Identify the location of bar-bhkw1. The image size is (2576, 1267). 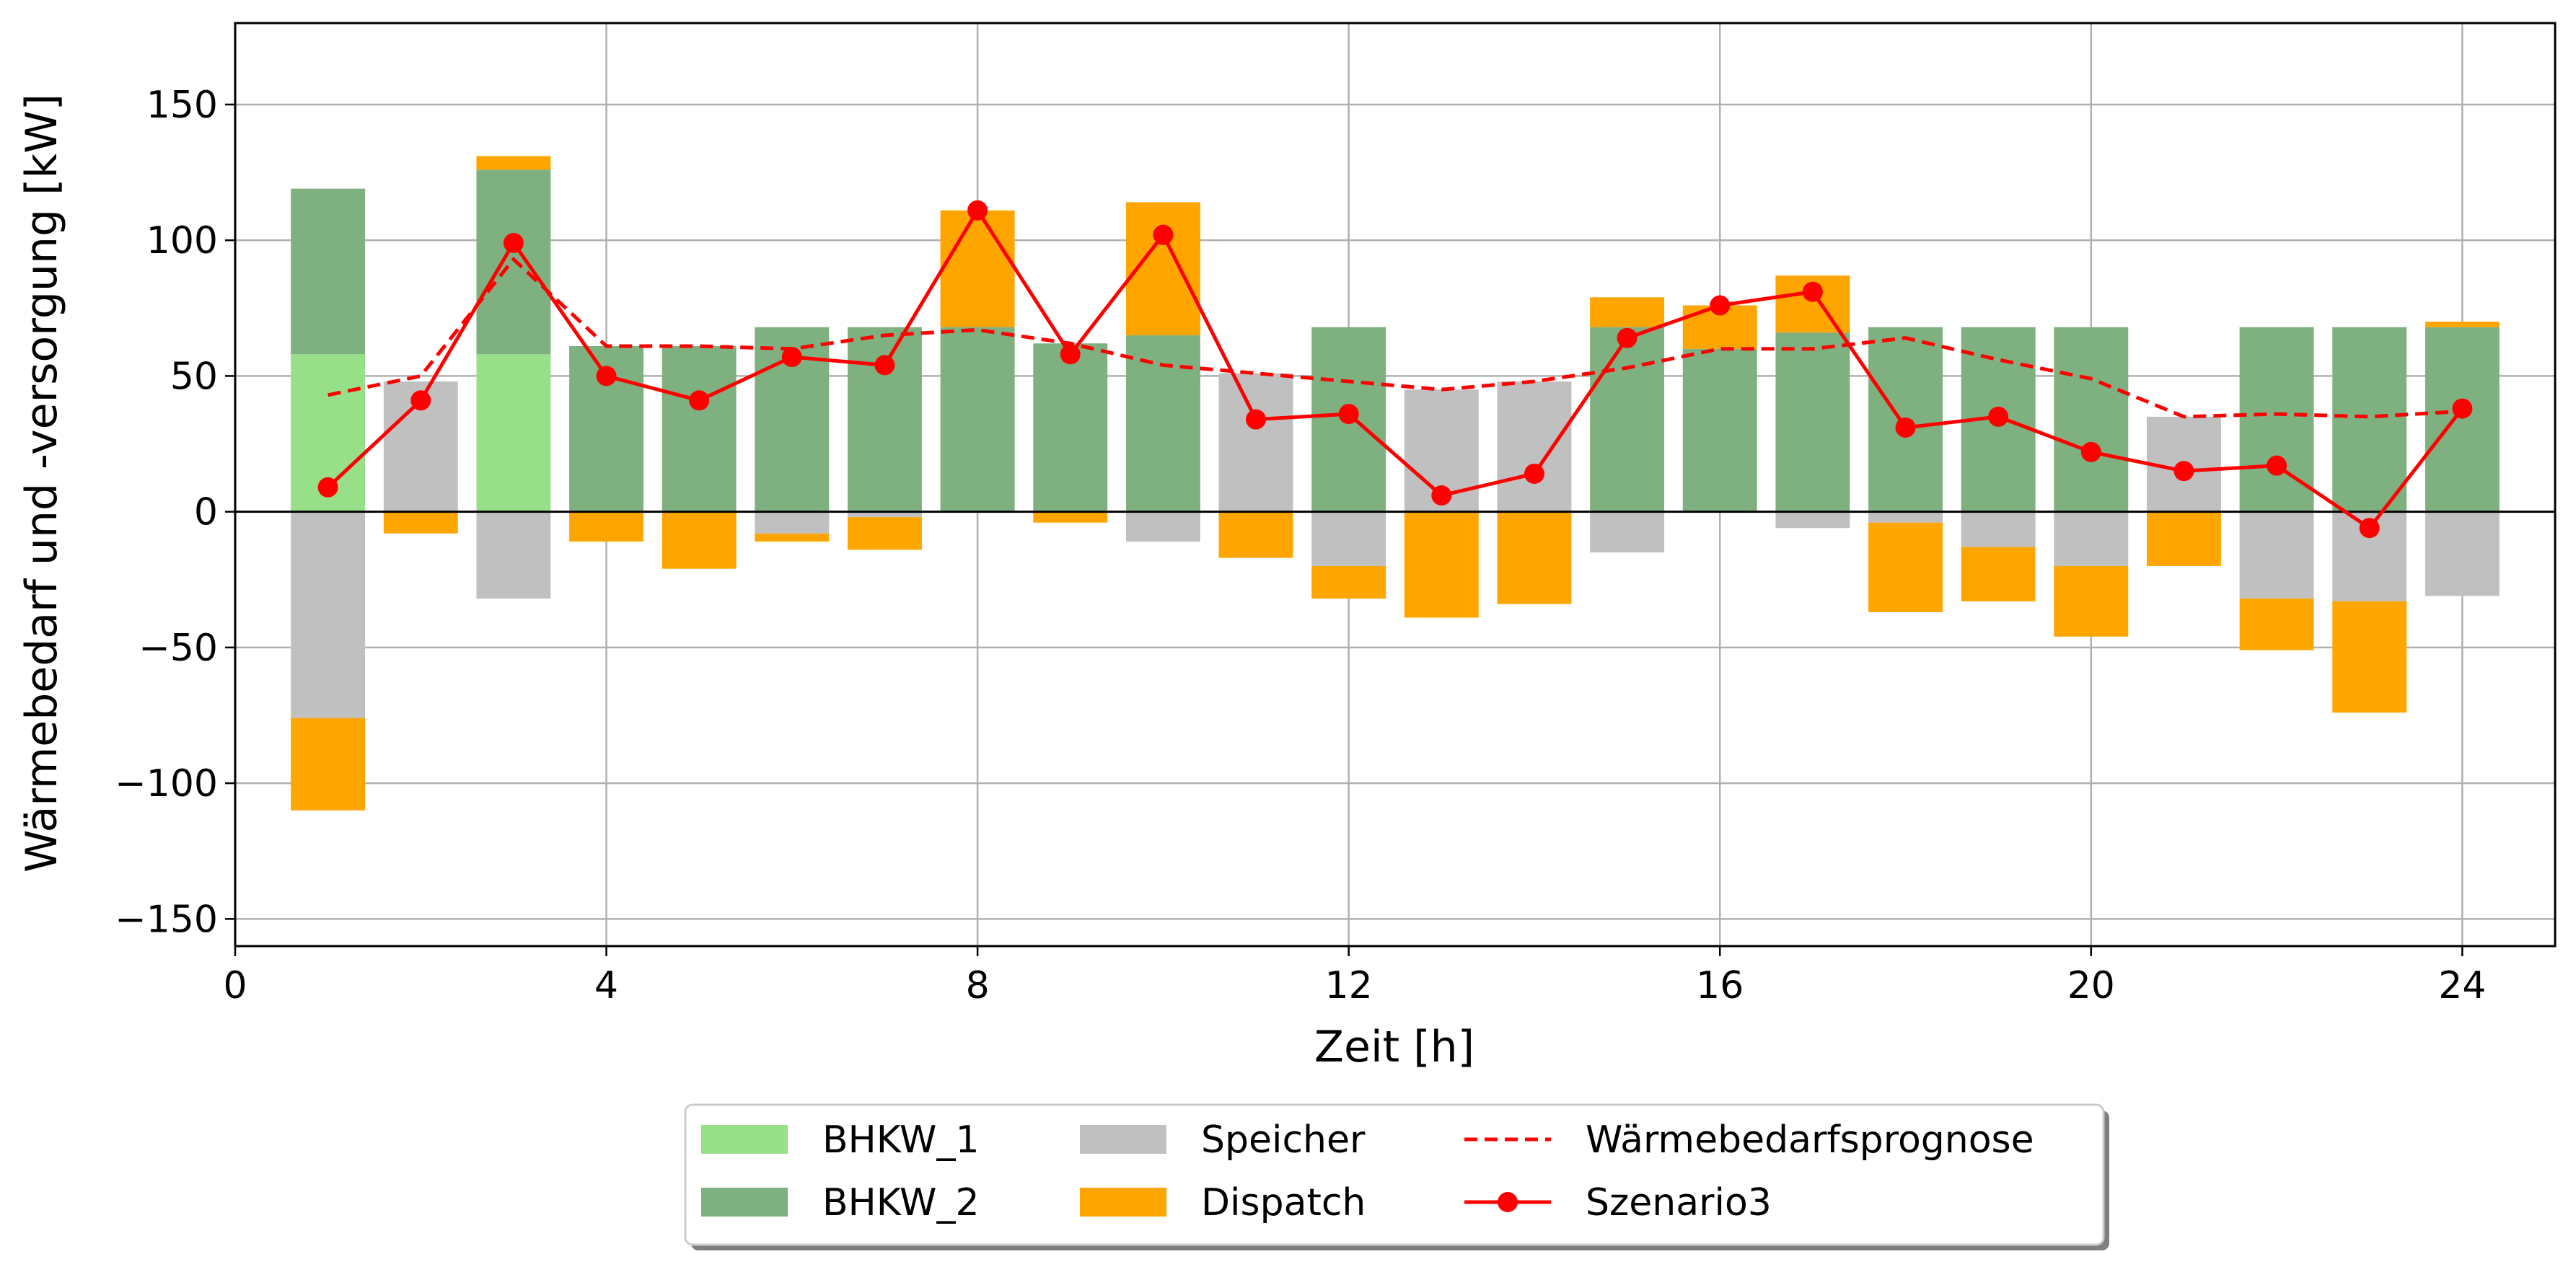
(513, 433).